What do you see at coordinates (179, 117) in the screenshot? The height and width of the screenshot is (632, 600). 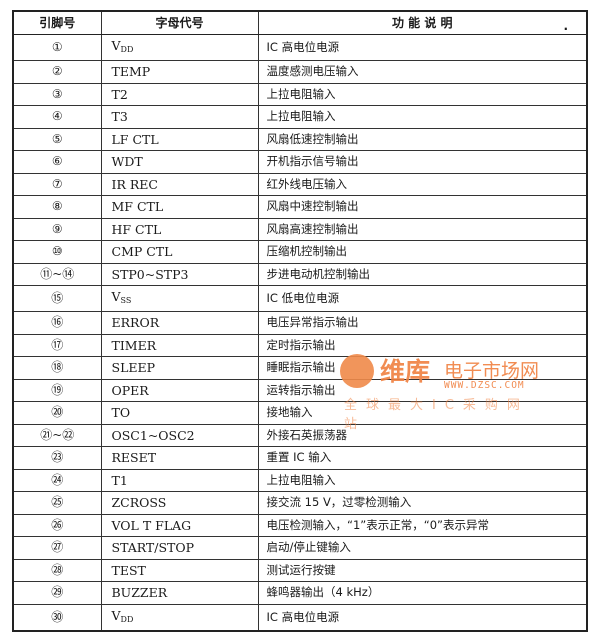 I see `pin-code: T3` at bounding box center [179, 117].